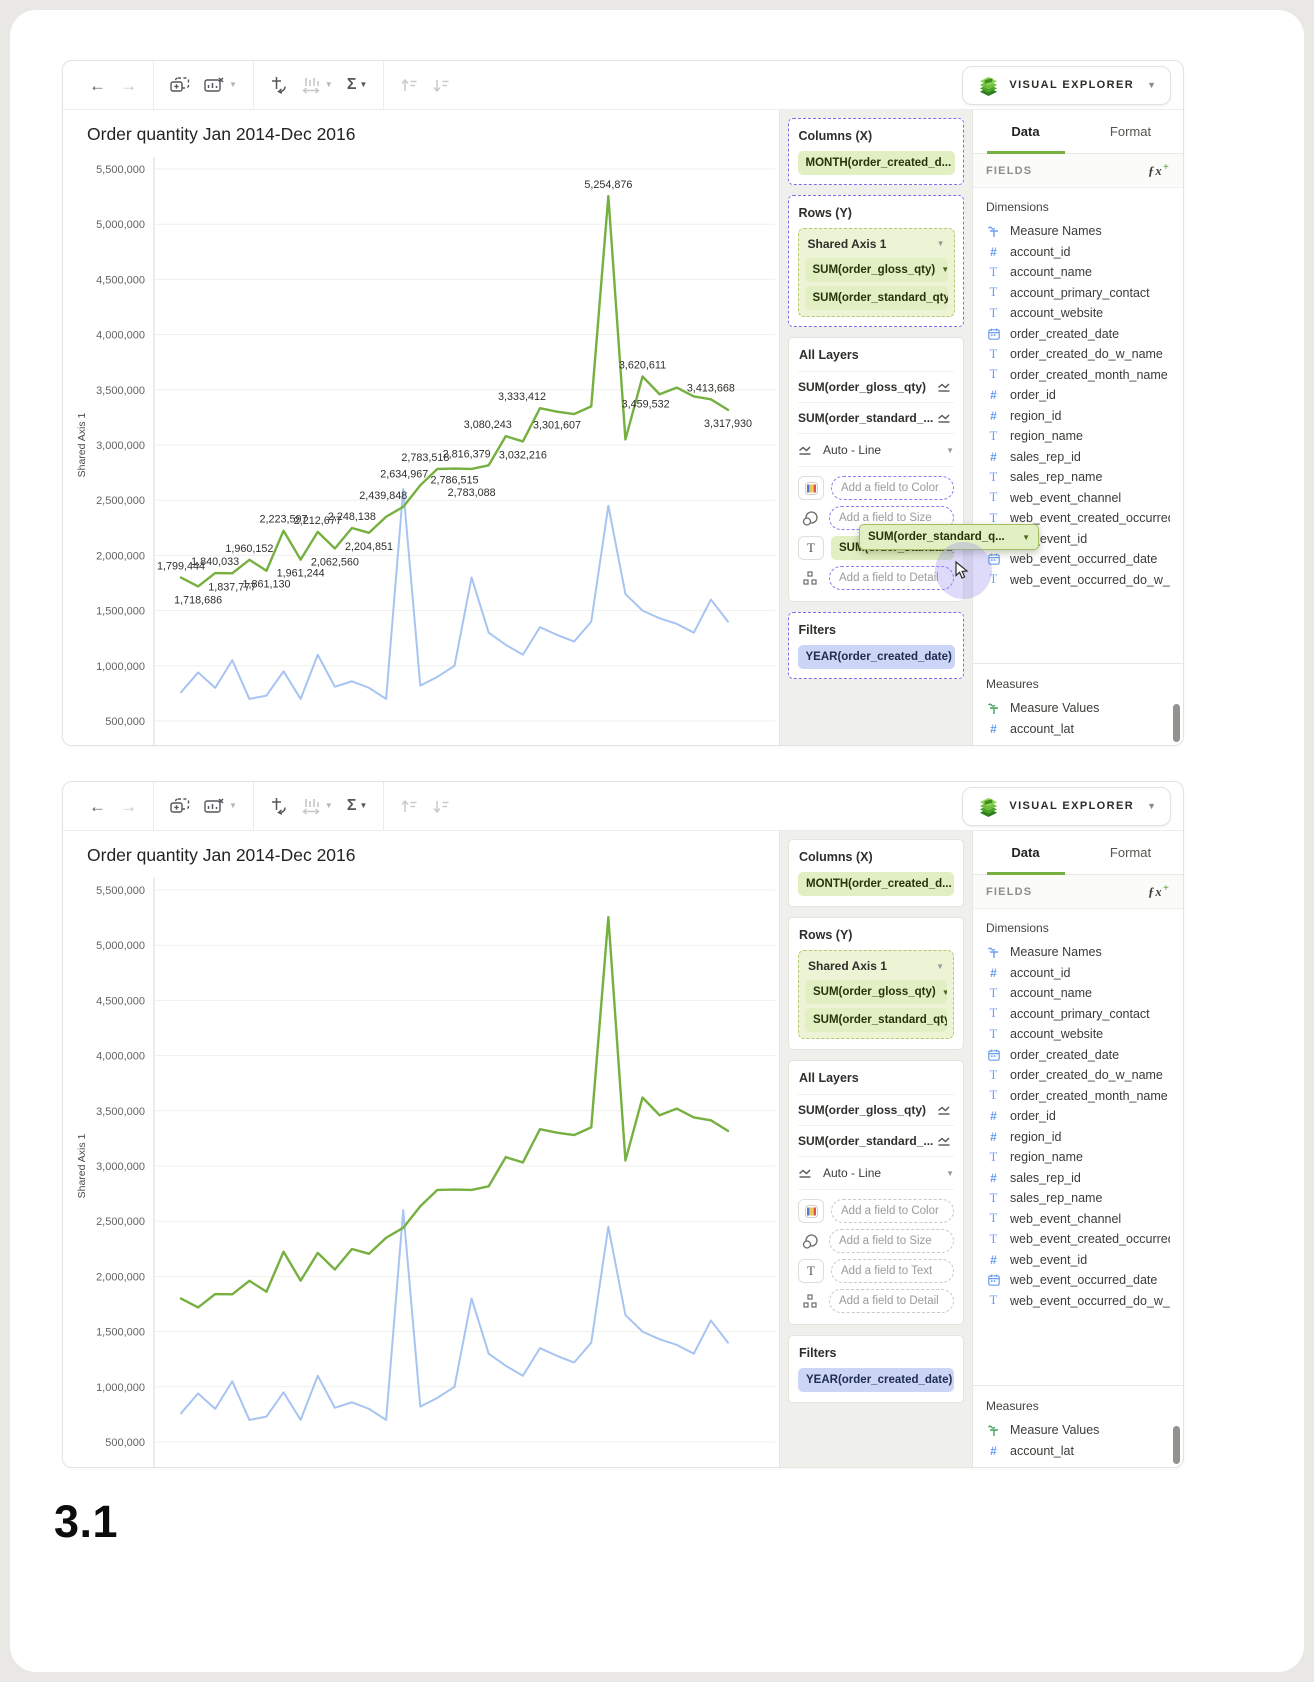 This screenshot has height=1682, width=1314. What do you see at coordinates (1078, 1260) in the screenshot?
I see `field-item: # web_event_id` at bounding box center [1078, 1260].